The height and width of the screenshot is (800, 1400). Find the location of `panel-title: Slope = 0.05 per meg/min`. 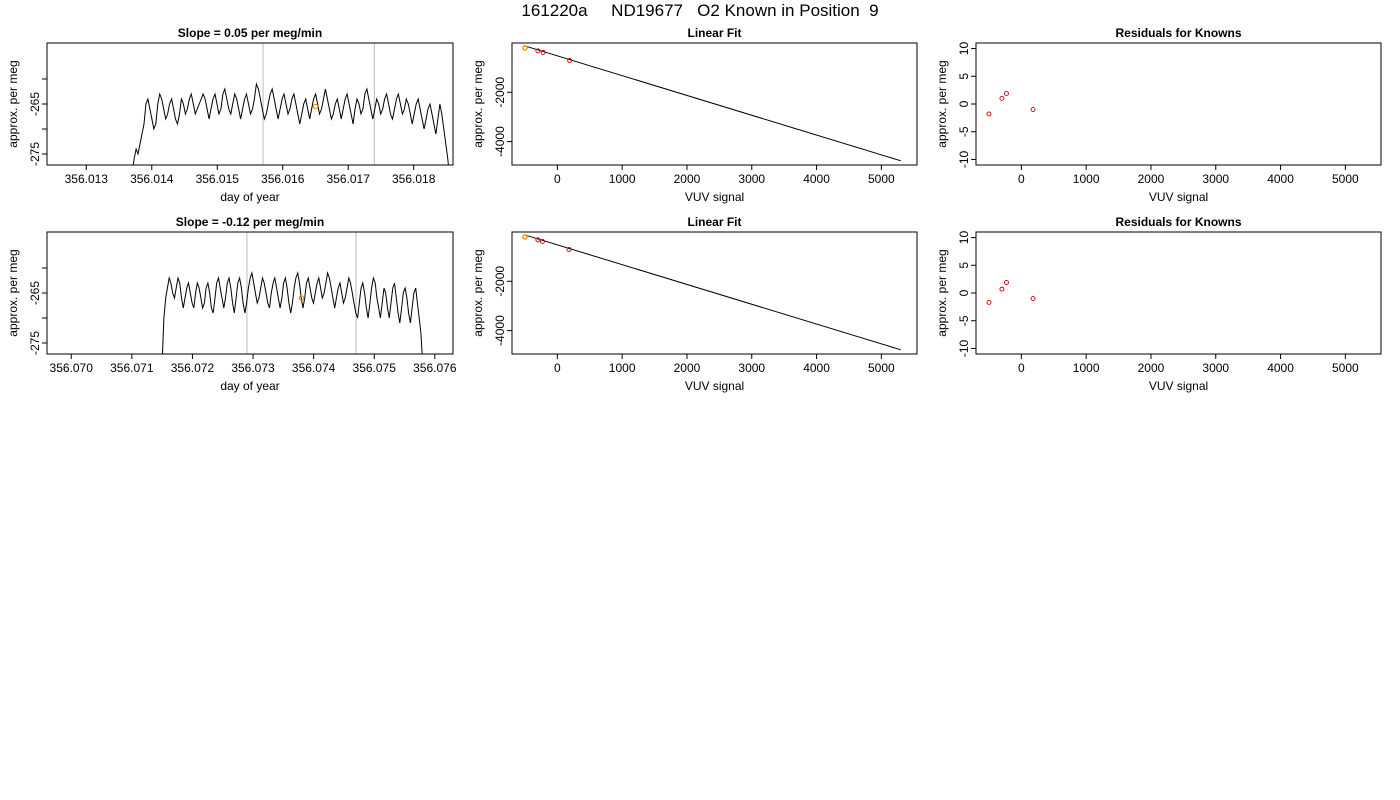

panel-title: Slope = 0.05 per meg/min is located at coordinates (250, 33).